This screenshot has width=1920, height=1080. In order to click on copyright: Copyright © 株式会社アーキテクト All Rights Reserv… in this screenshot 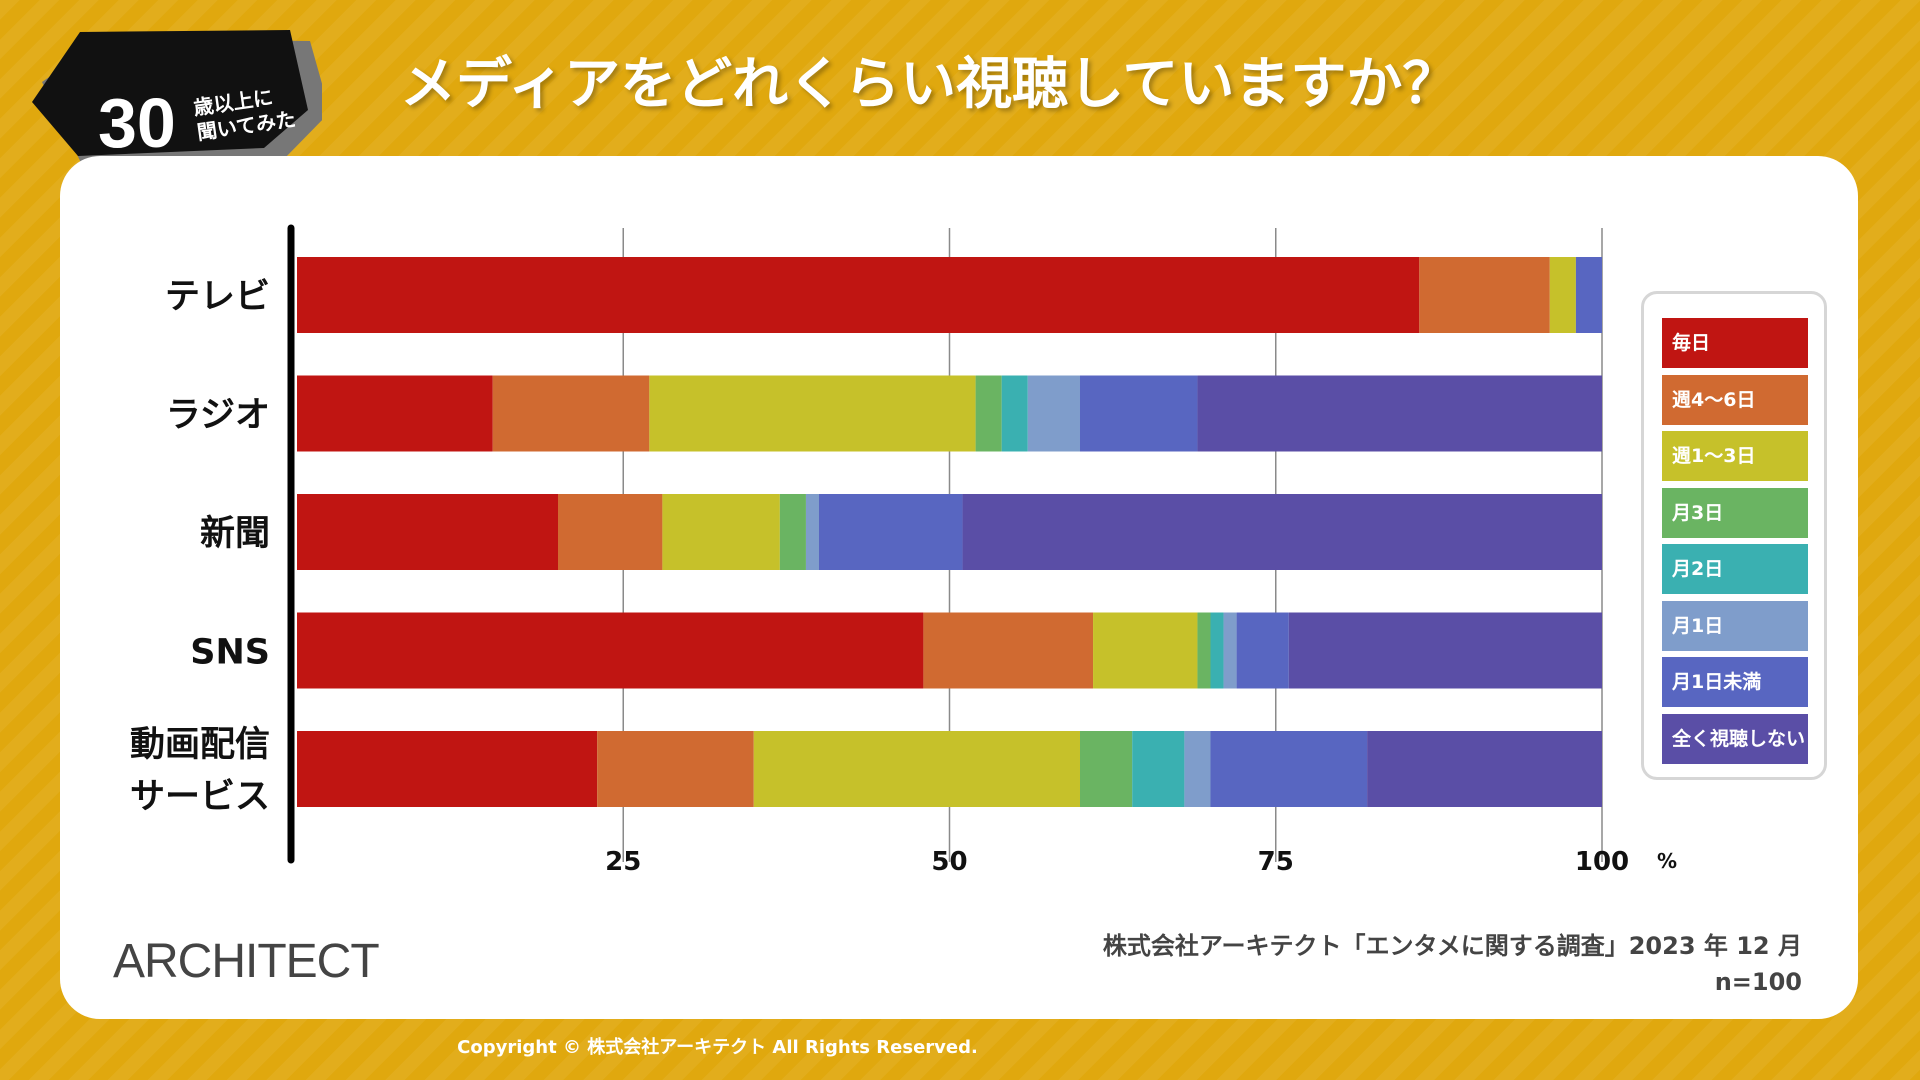, I will do `click(717, 1047)`.